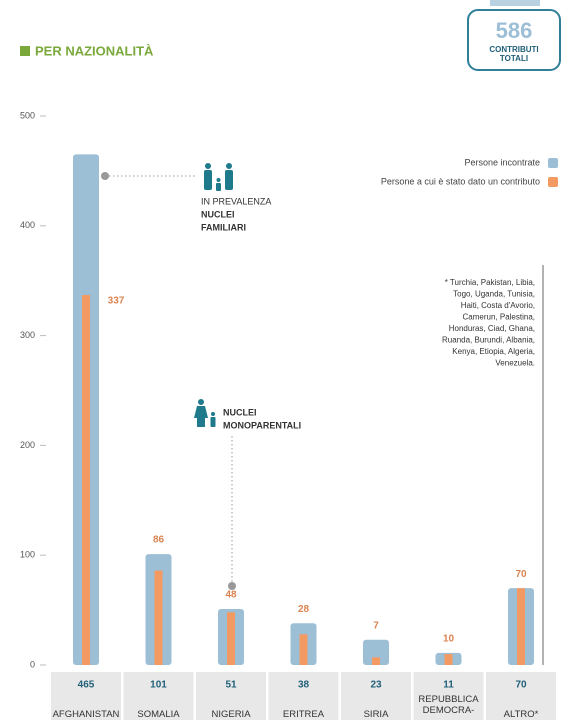 This screenshot has width=585, height=720. I want to click on count-label: 465, so click(86, 685).